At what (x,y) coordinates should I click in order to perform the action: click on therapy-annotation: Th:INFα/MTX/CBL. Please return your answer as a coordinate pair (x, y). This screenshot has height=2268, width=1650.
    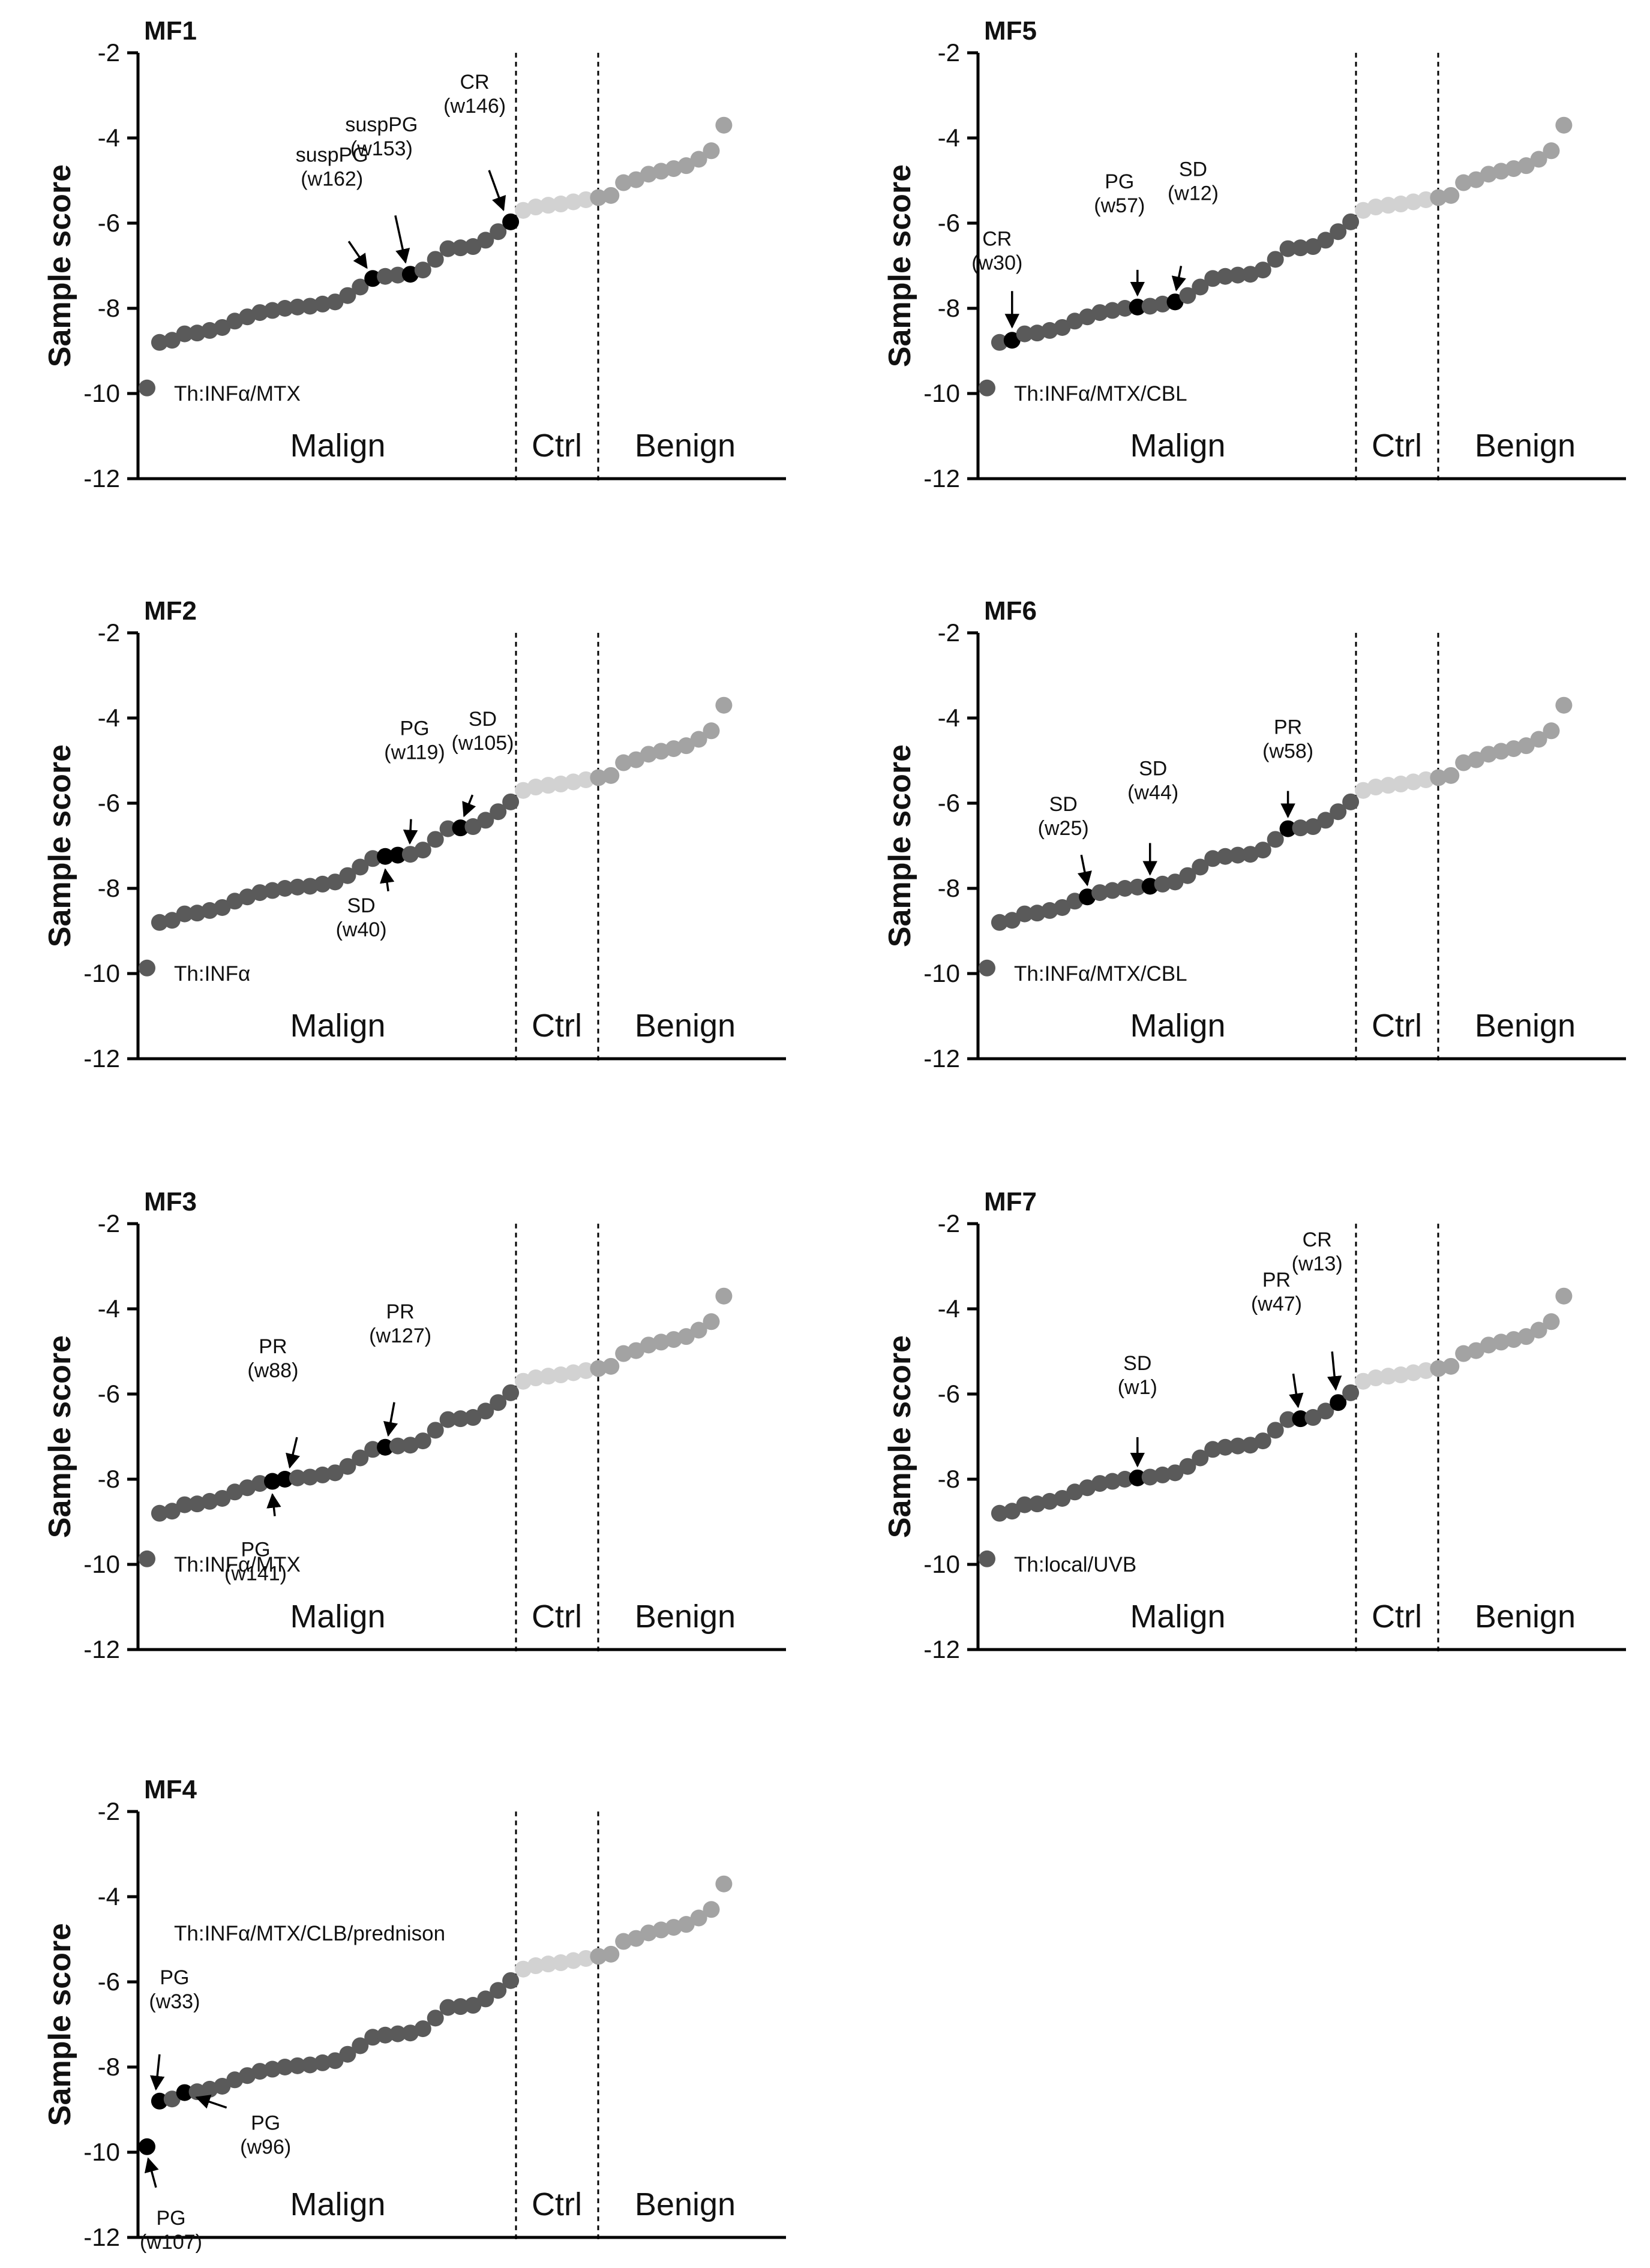
    Looking at the image, I should click on (1100, 393).